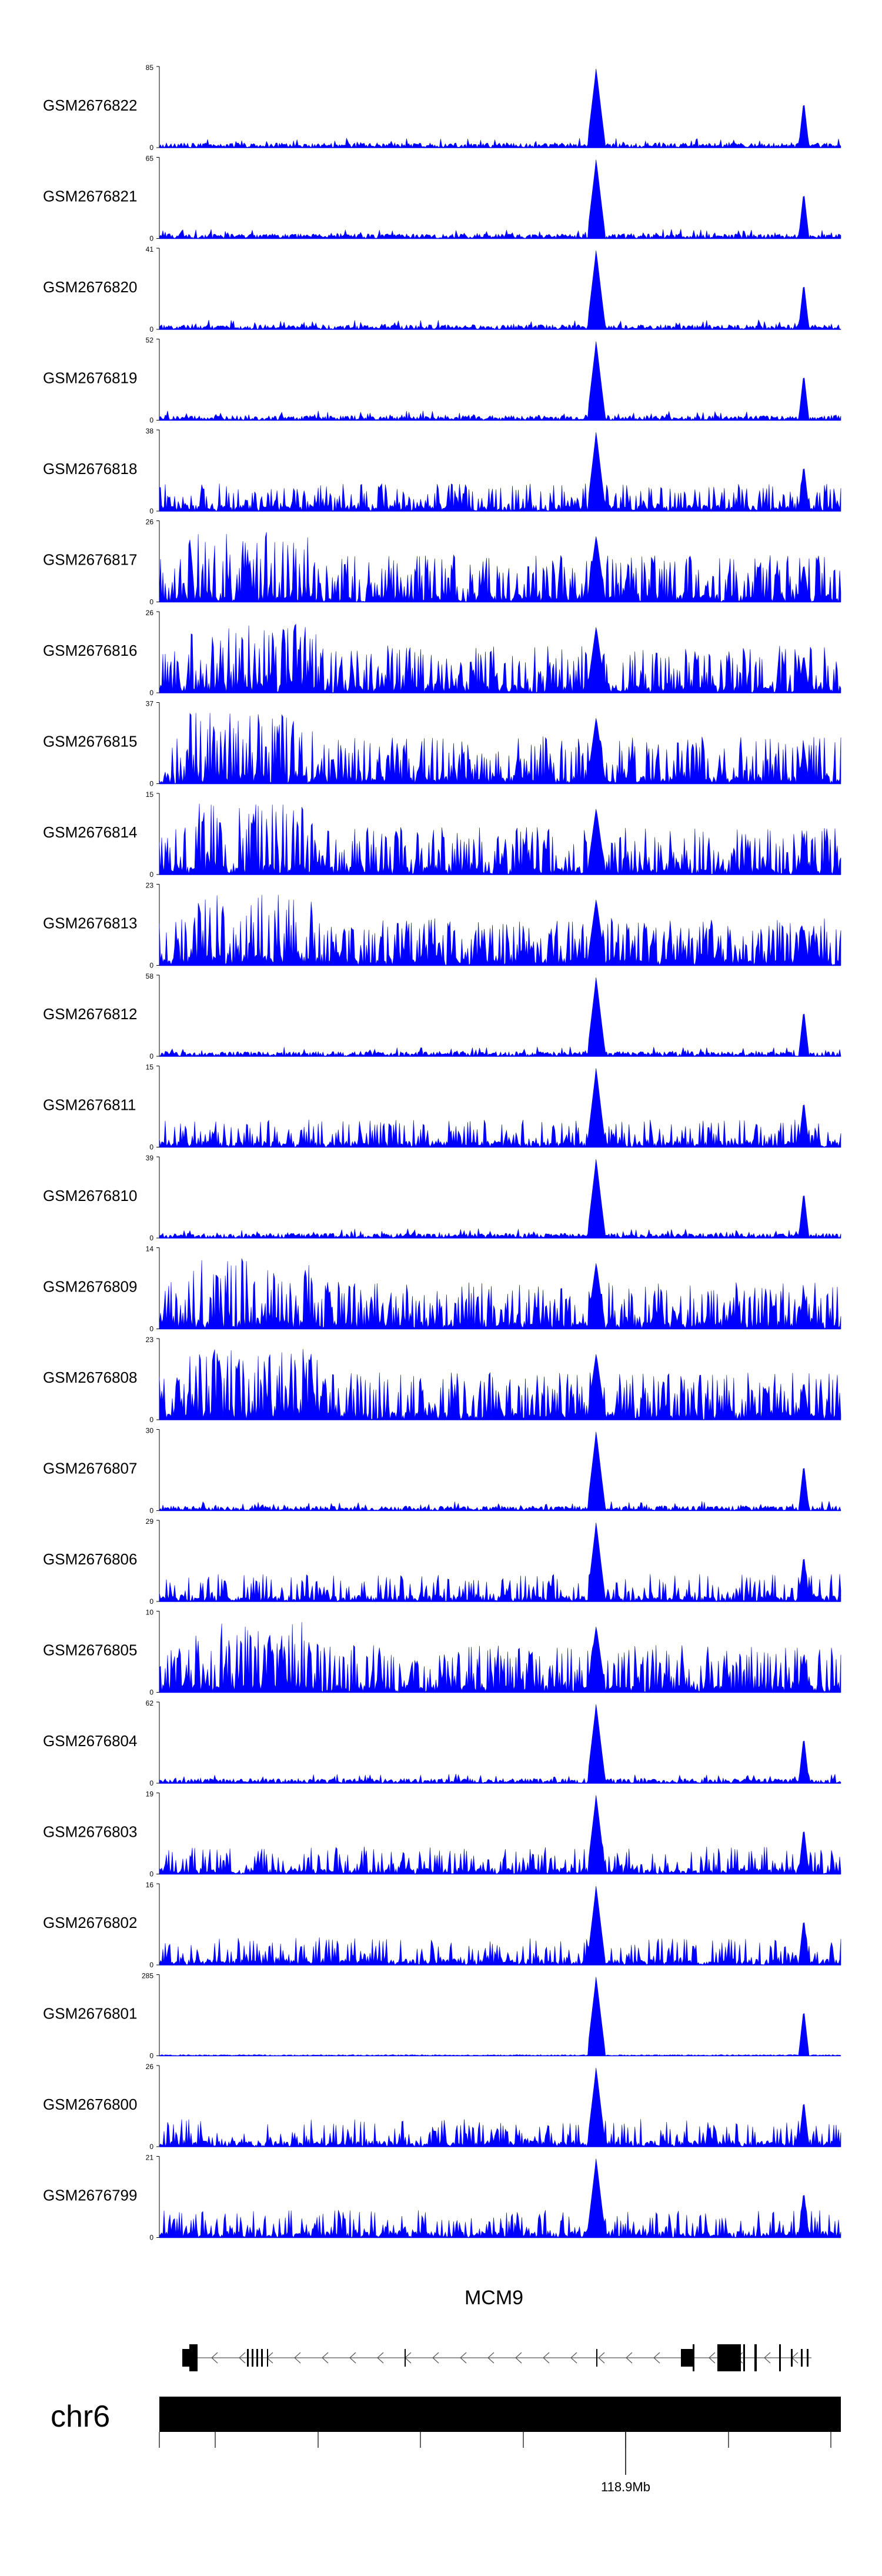 The height and width of the screenshot is (2576, 882). What do you see at coordinates (150, 1067) in the screenshot?
I see `y-max-tick-label: 15` at bounding box center [150, 1067].